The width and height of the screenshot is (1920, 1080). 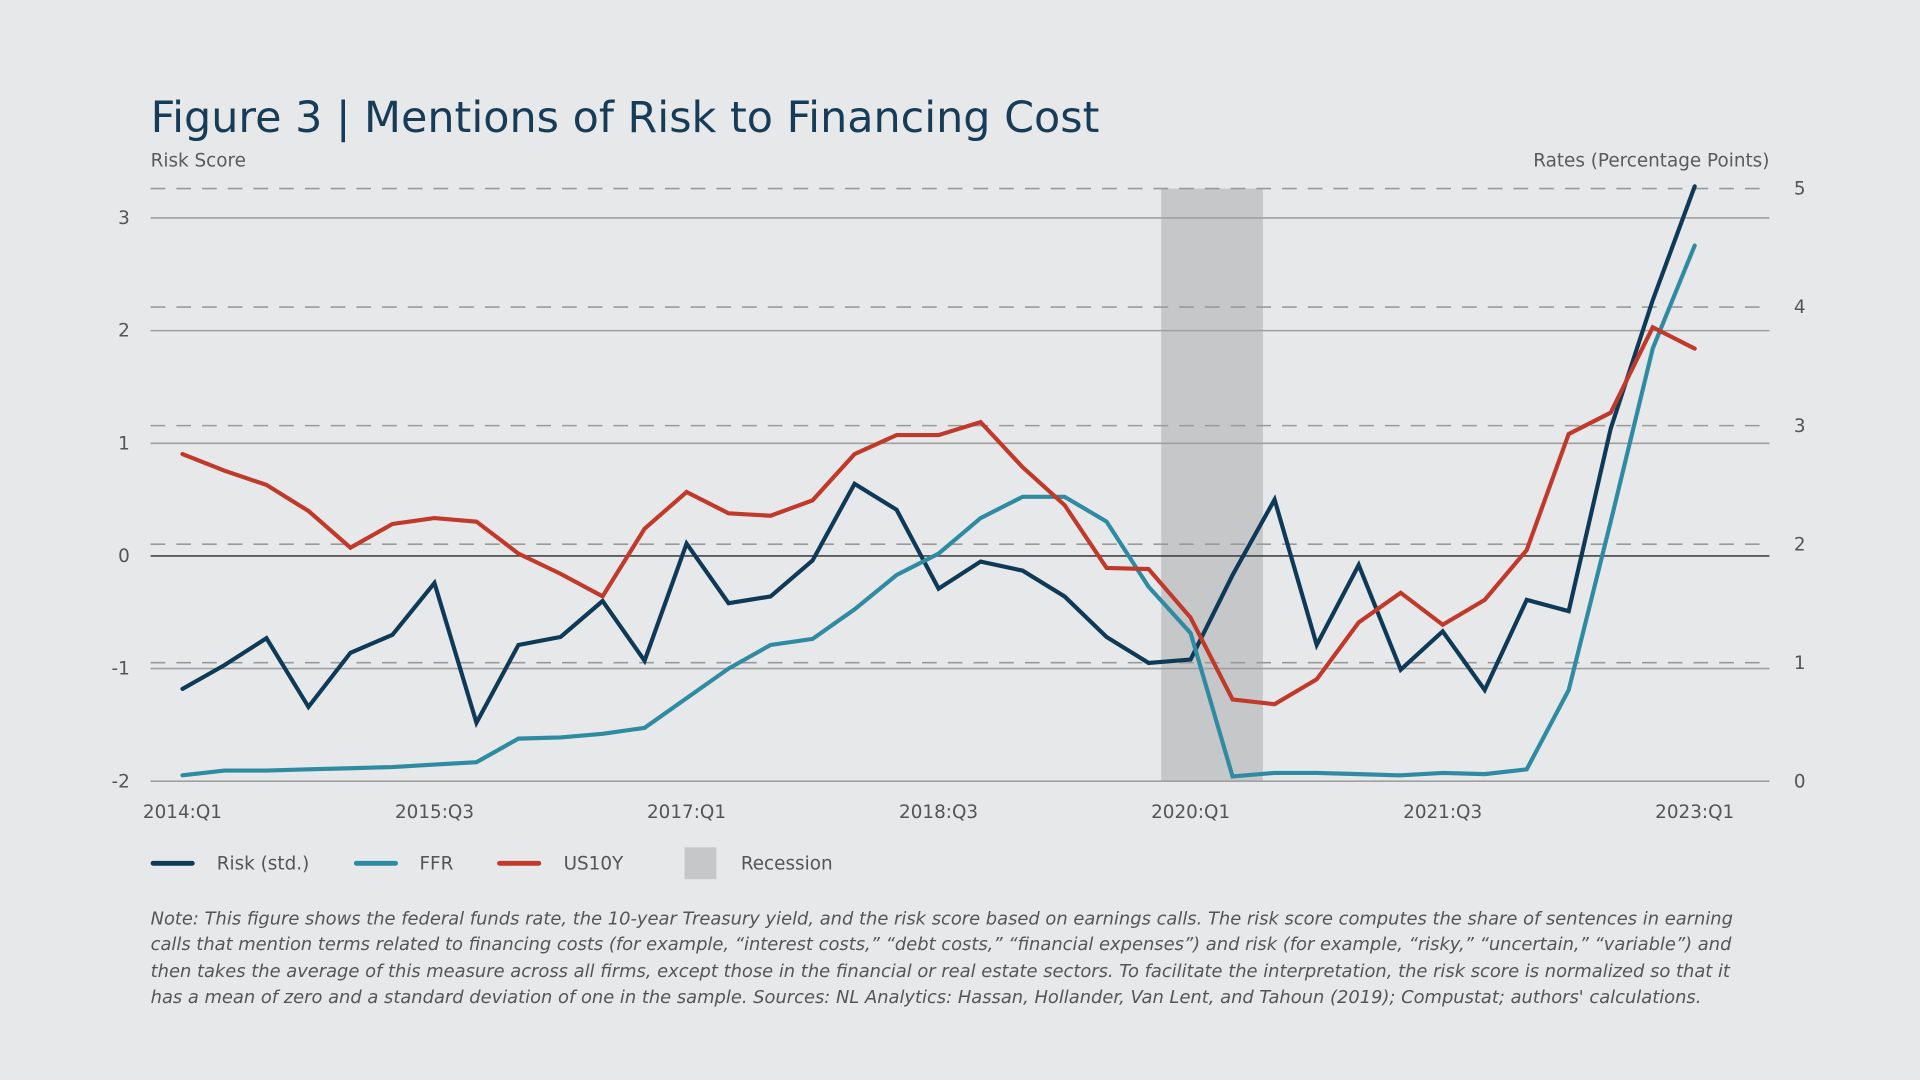 I want to click on left-tick-label: 3, so click(x=124, y=218).